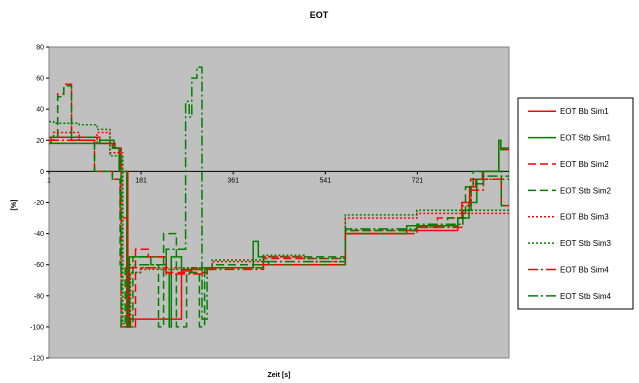  I want to click on x-tick-label: 1, so click(49, 180).